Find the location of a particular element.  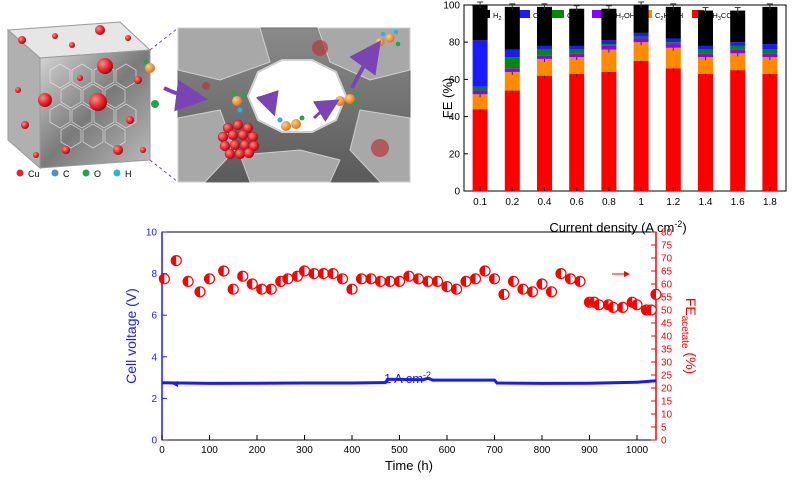

fe-tick-label: 60 is located at coordinates (667, 285).